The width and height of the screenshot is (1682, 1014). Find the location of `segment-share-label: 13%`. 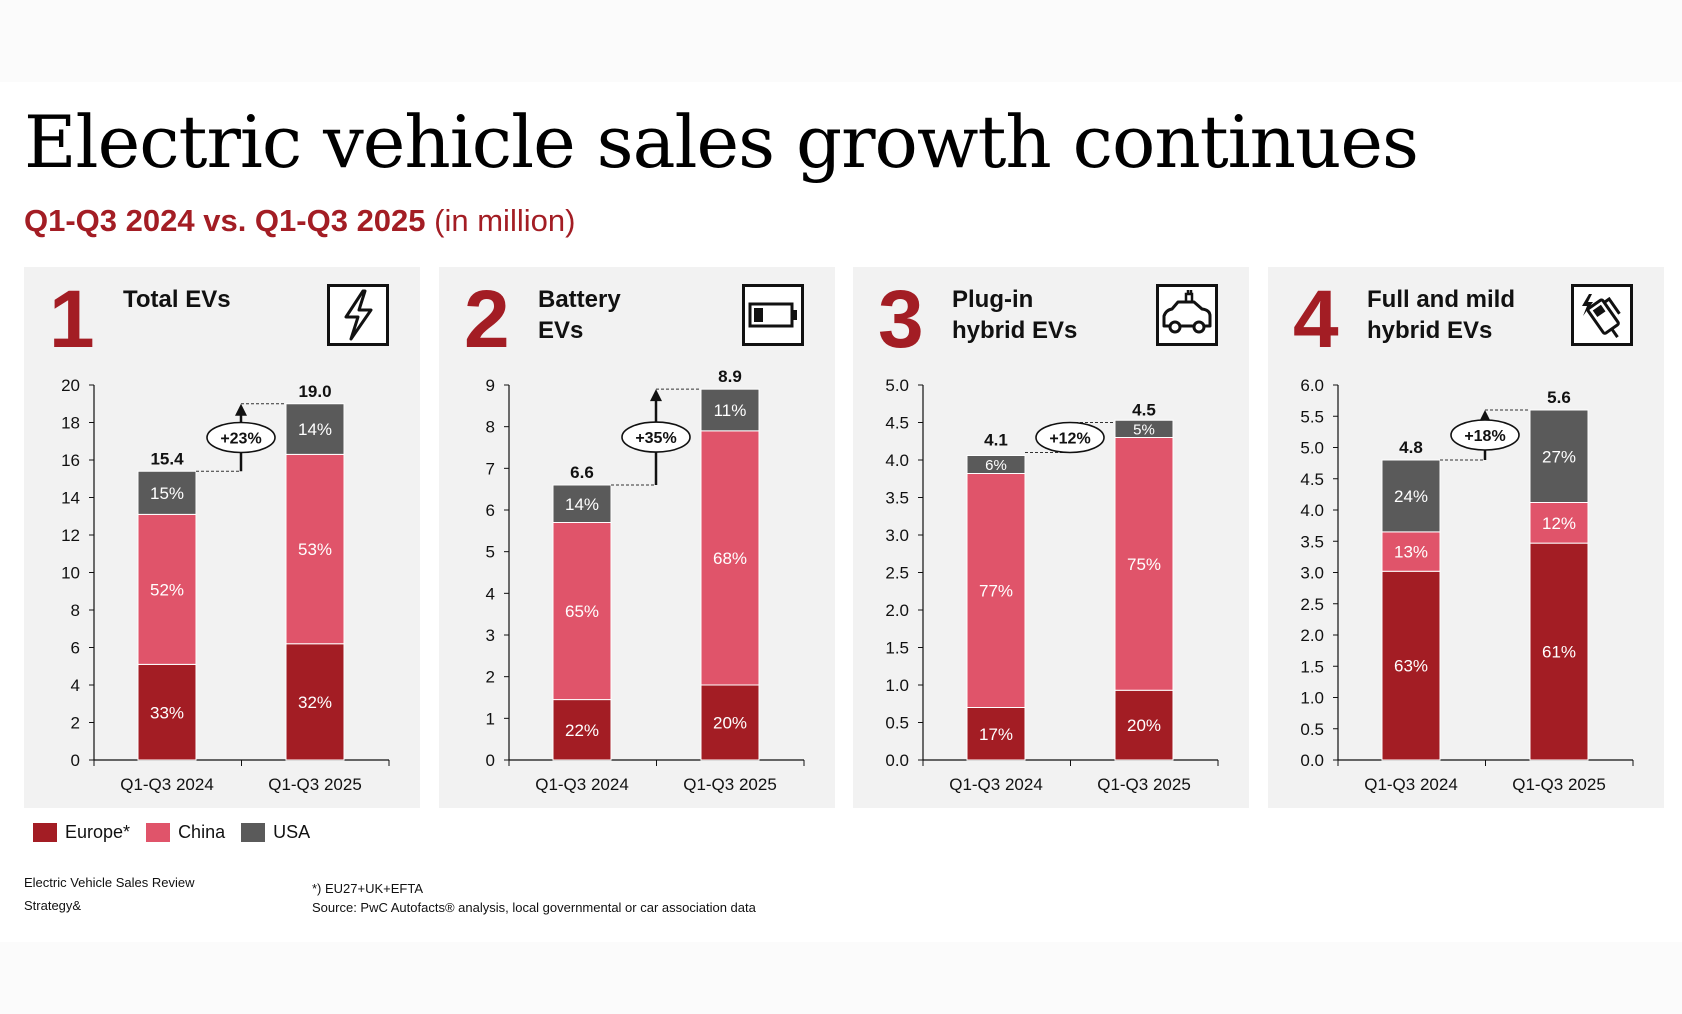

segment-share-label: 13% is located at coordinates (1411, 552).